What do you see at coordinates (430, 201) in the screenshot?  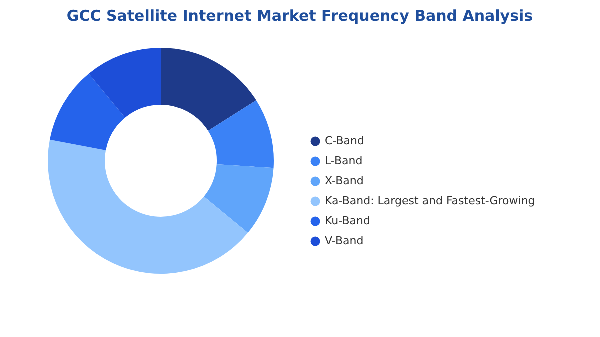 I see `legend-label: Ka-Band: Largest and Fastest-Growing` at bounding box center [430, 201].